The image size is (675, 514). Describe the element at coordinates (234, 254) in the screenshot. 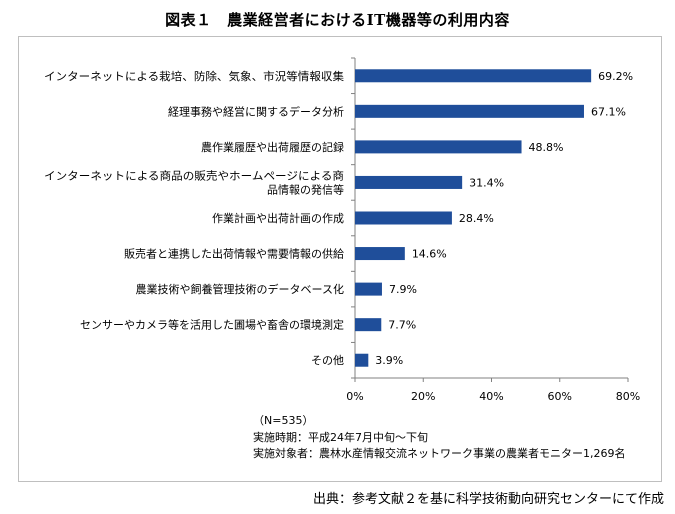

I see `category-label: 販売者と連携した出荷情報や需要情報の供給` at that location.